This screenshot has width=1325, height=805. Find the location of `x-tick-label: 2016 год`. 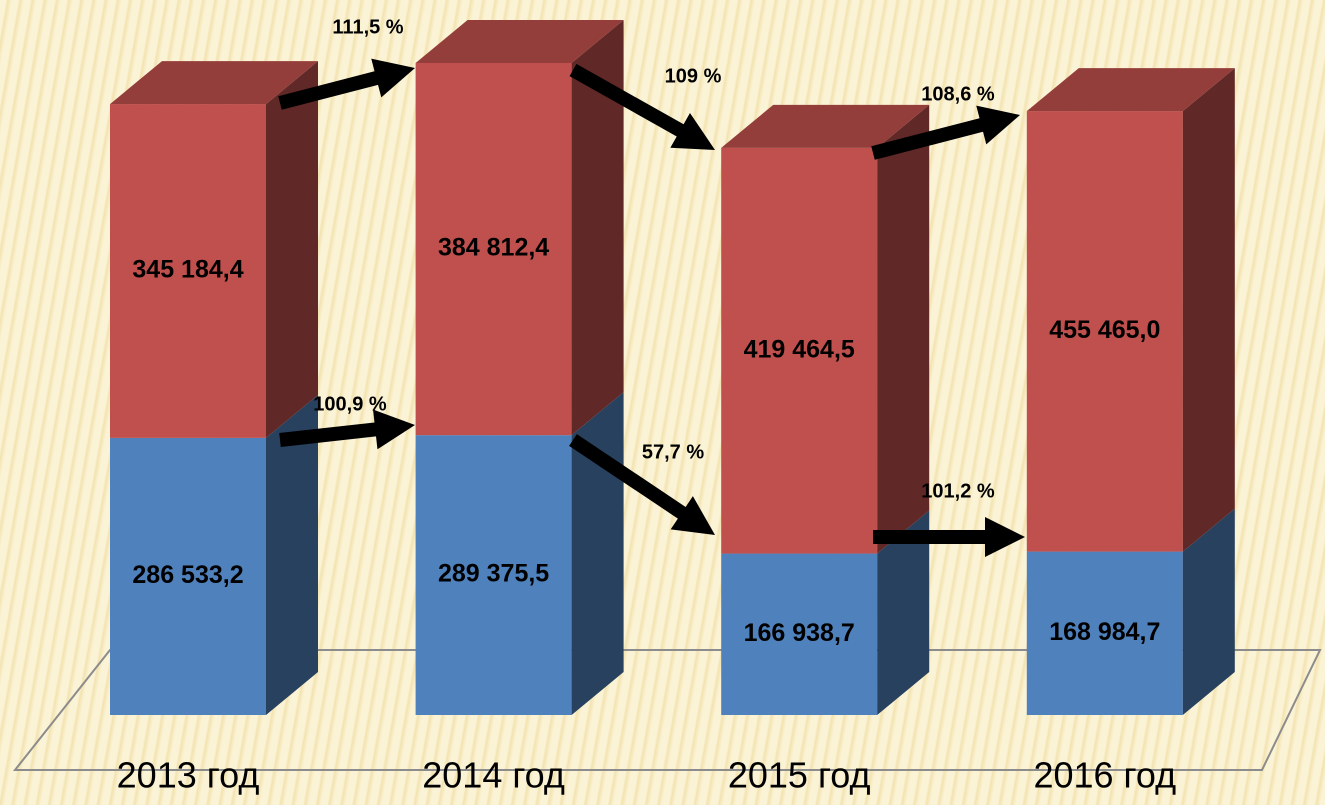

x-tick-label: 2016 год is located at coordinates (1104, 775).